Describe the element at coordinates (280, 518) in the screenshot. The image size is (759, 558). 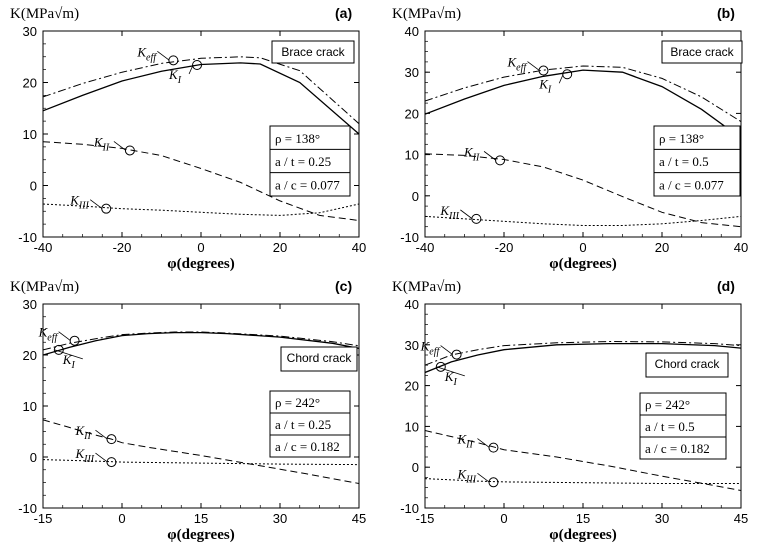
I see `x-tick-label: 30` at that location.